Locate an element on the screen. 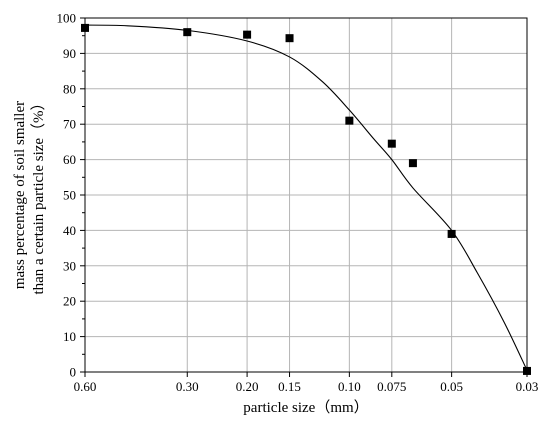  y-tick-label: 30 is located at coordinates (69, 265).